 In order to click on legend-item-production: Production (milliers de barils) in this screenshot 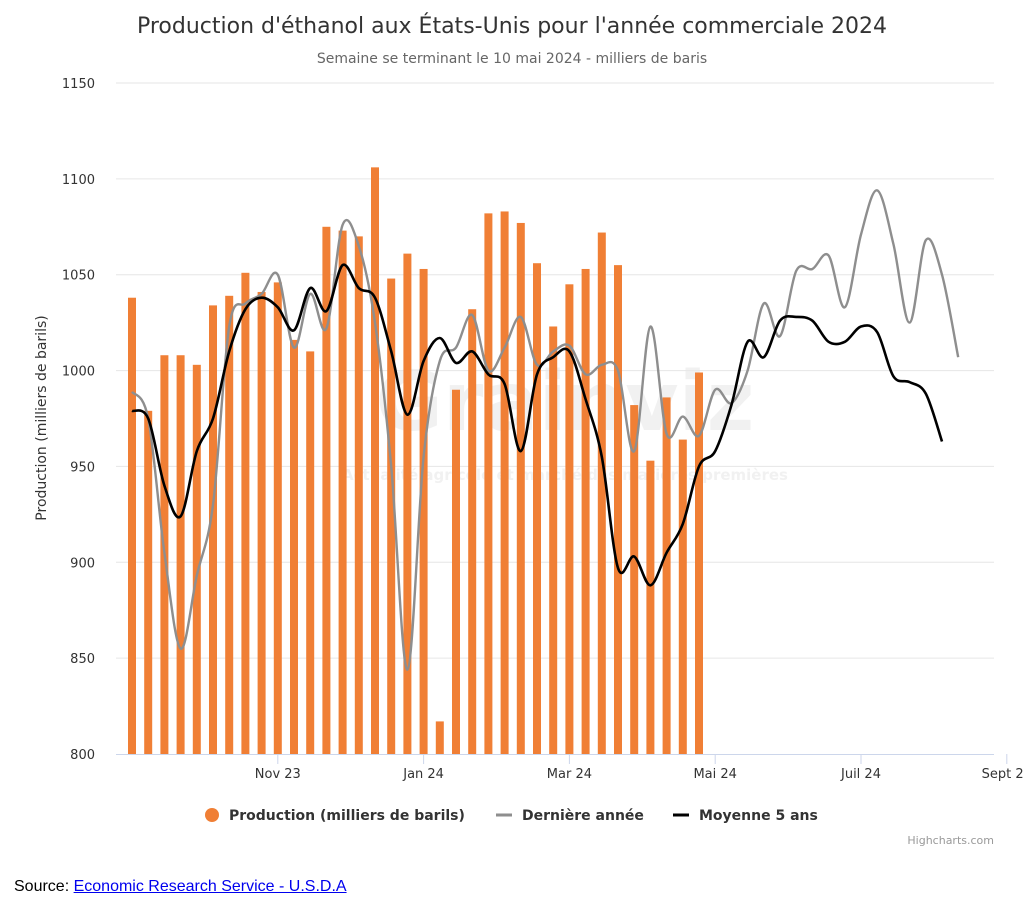, I will do `click(335, 816)`.